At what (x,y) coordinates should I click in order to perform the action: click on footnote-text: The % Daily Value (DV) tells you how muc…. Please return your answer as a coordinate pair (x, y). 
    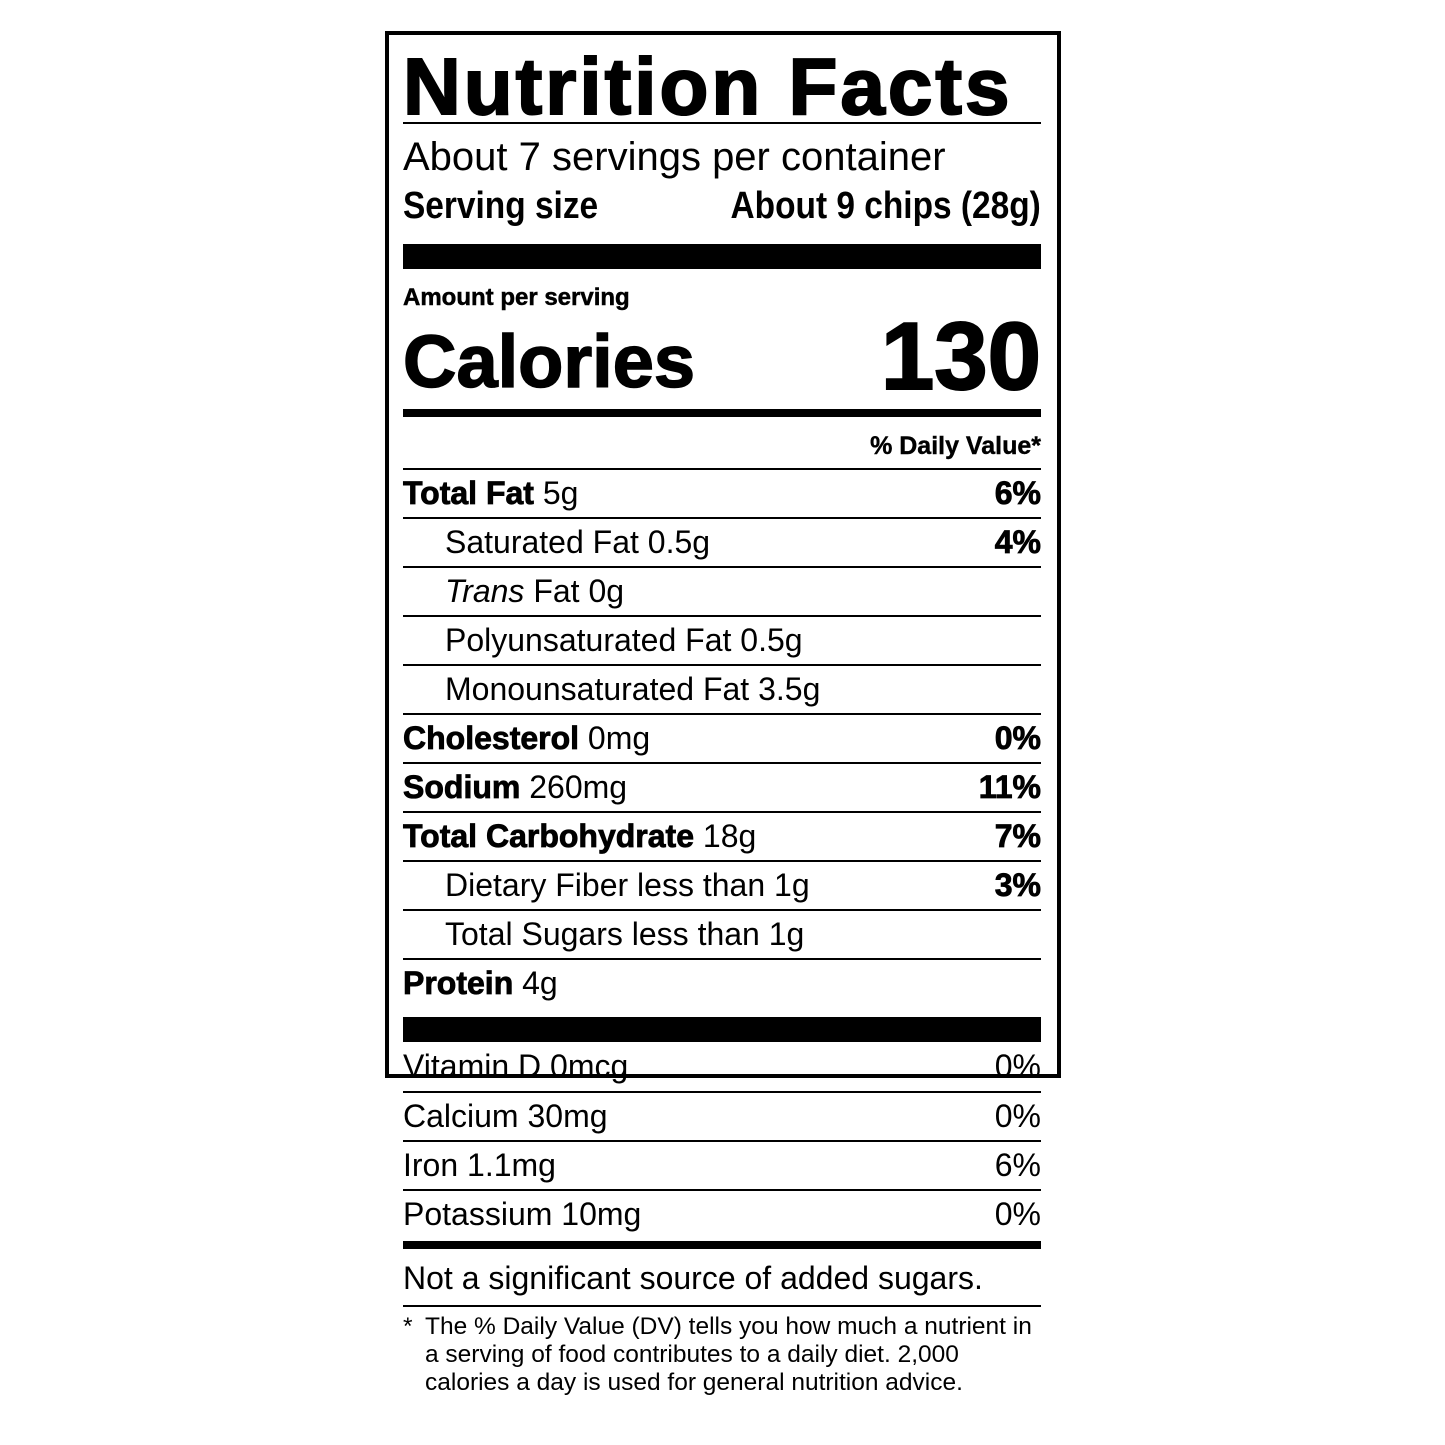
    Looking at the image, I should click on (728, 1354).